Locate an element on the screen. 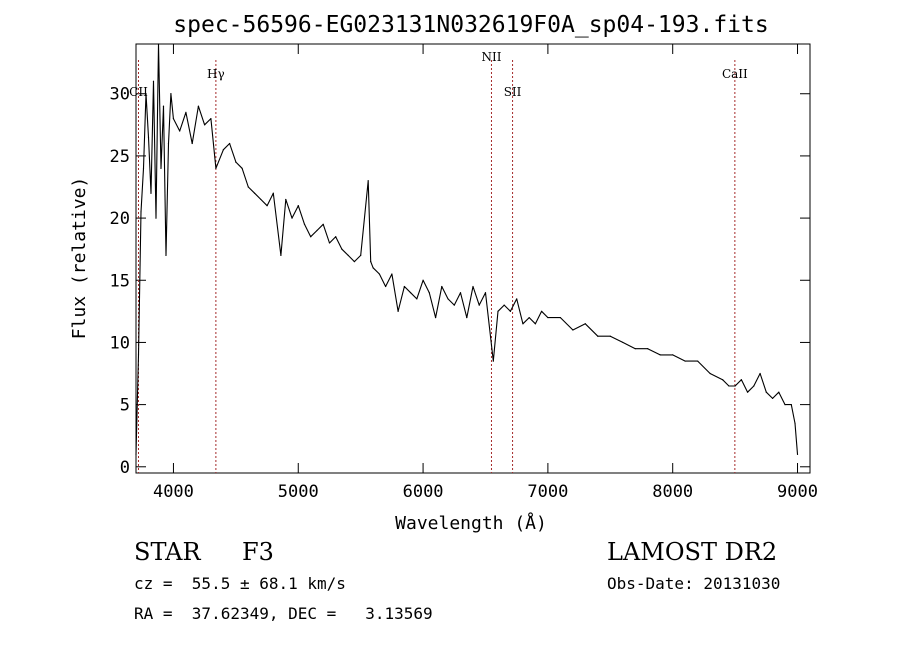  spectral-line-label: NII is located at coordinates (491, 57).